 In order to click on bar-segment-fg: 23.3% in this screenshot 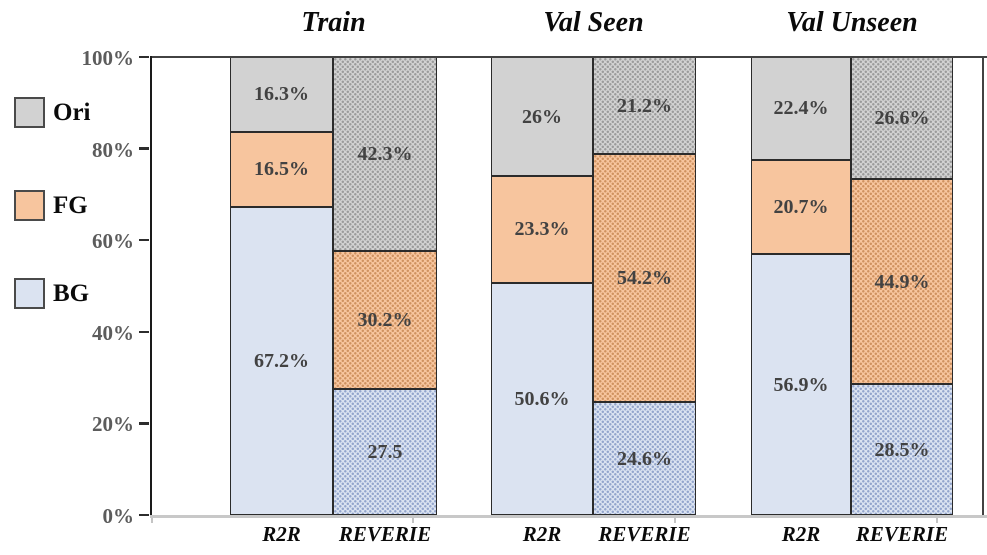, I will do `click(542, 229)`.